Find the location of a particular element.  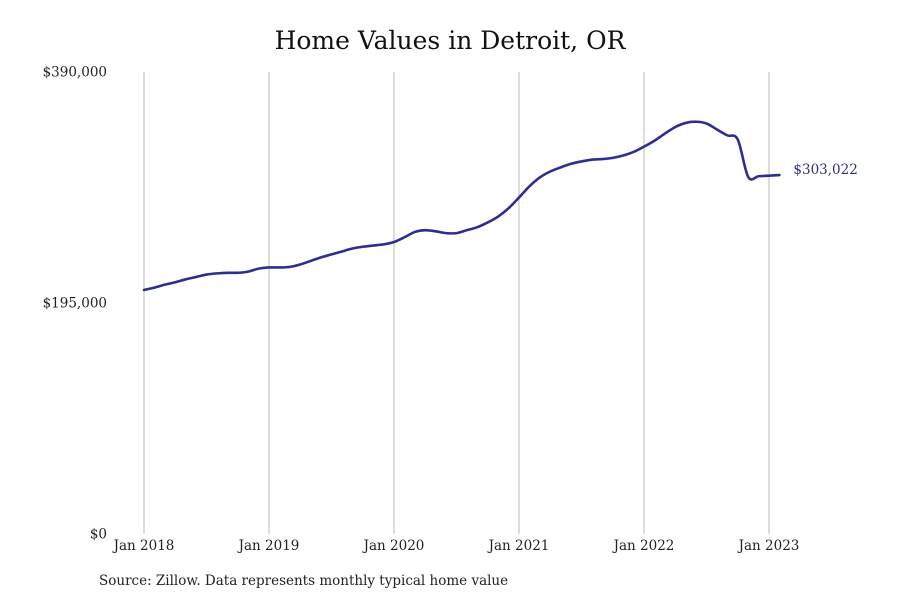

y-axis-ticks: $0 $195,000 $390,000 is located at coordinates (75, 304).